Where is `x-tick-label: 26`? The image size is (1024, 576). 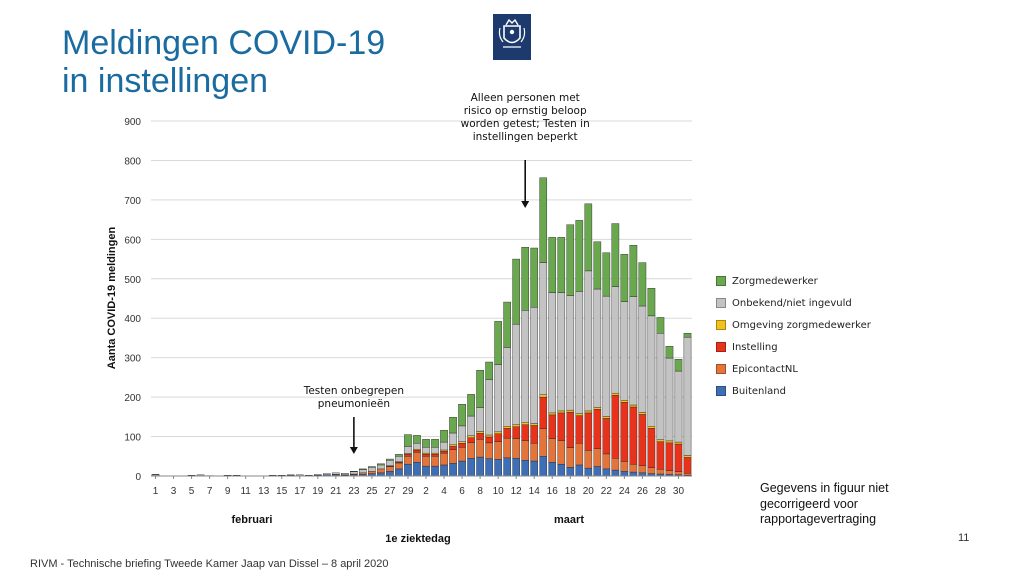
x-tick-label: 26 is located at coordinates (643, 491).